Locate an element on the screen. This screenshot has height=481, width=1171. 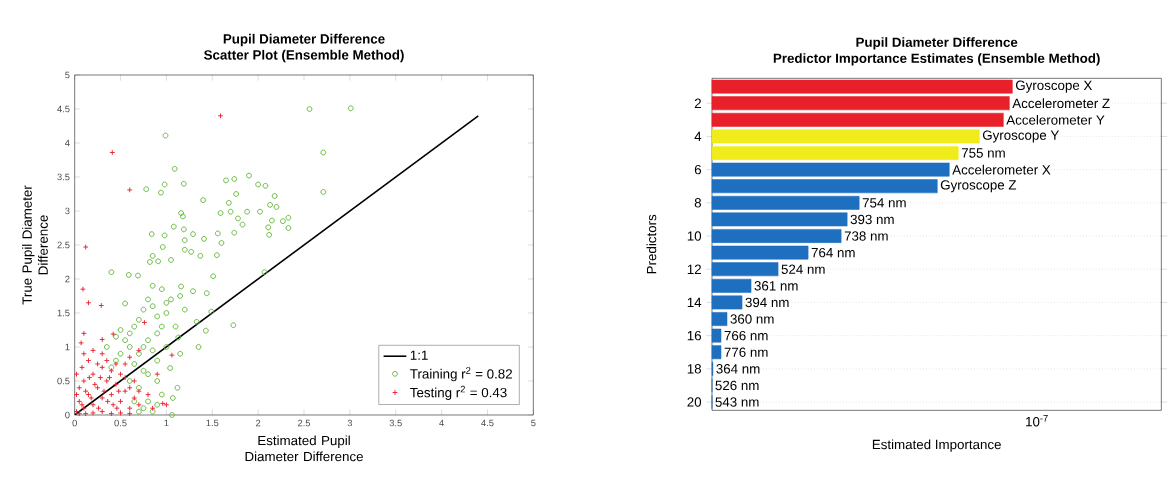
annotation: 526 nm is located at coordinates (737, 385).